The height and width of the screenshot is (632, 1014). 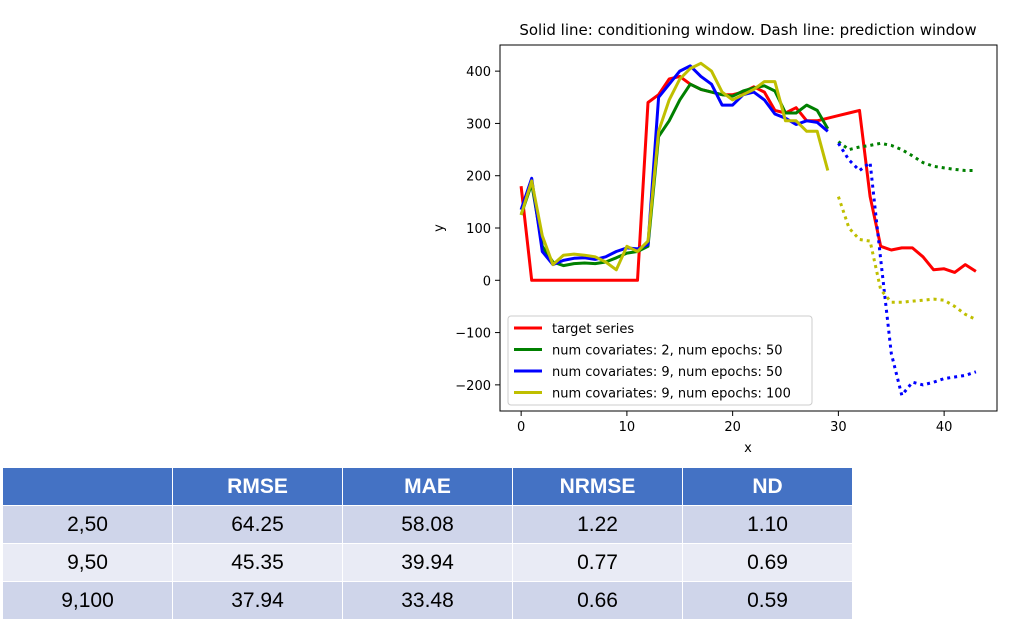 I want to click on legend-label: num covariates: 2, num epochs: 50, so click(x=667, y=351).